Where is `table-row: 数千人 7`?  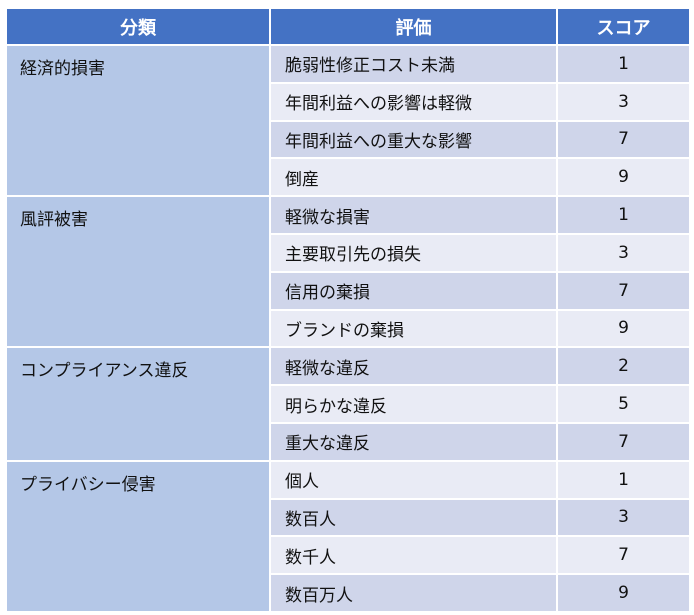 table-row: 数千人 7 is located at coordinates (348, 555).